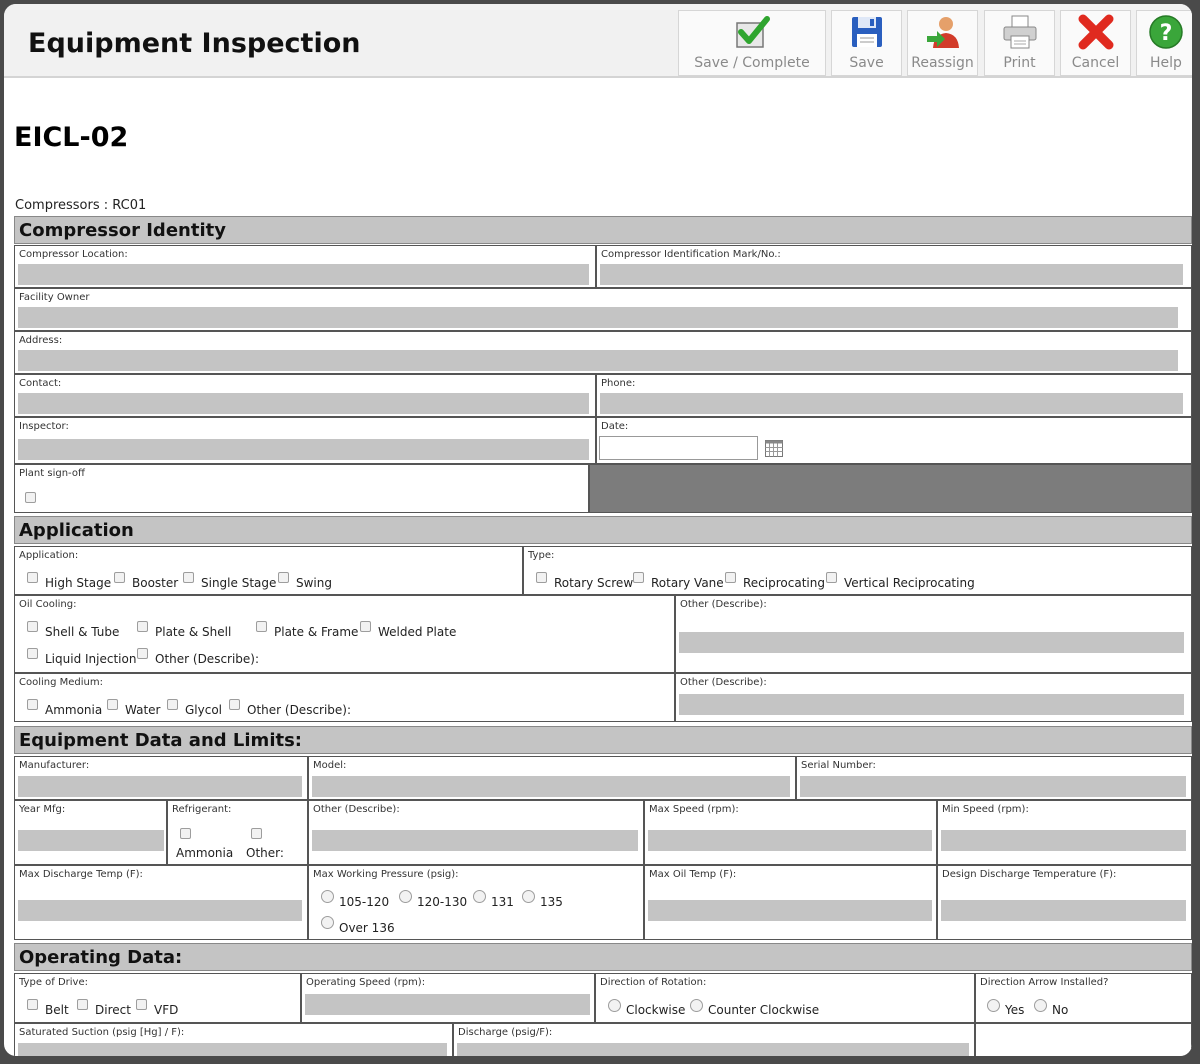  I want to click on clockwise-radio, so click(614, 1005).